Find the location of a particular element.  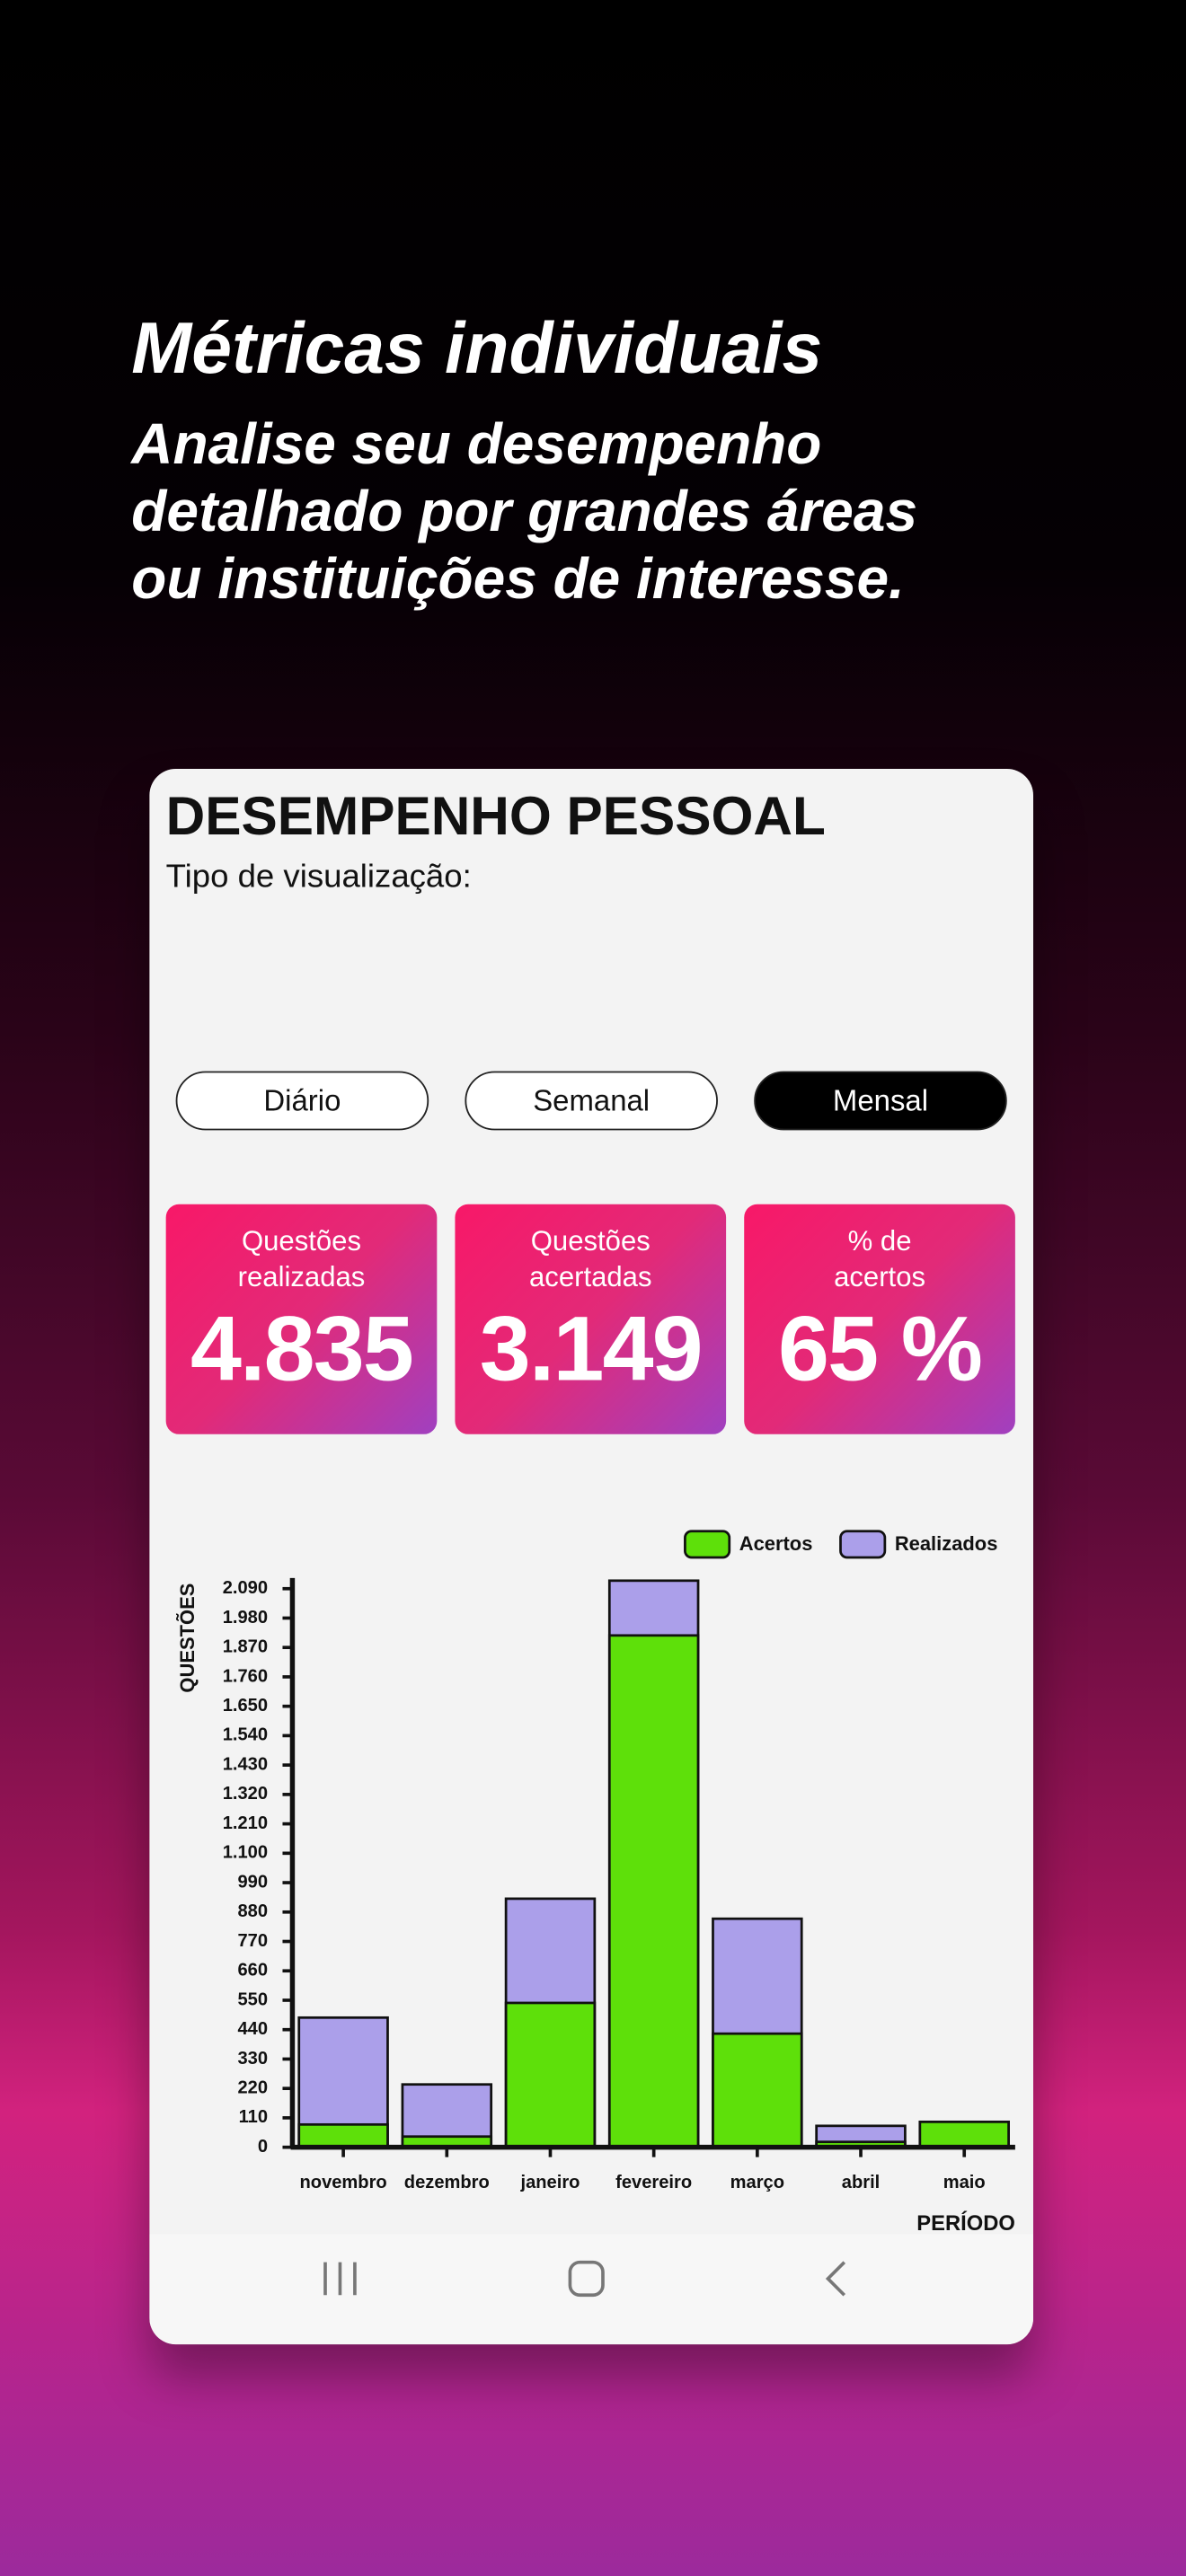

stat-label: Questões realizadas is located at coordinates (301, 1259).